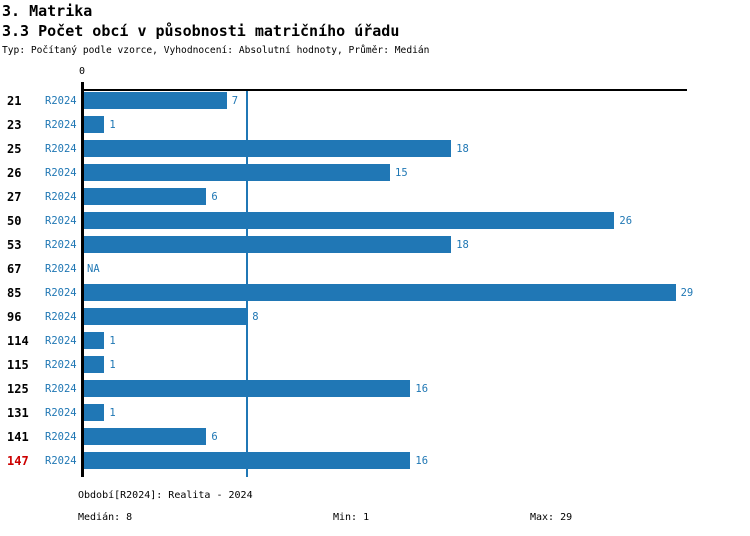 Image resolution: width=750 pixels, height=536 pixels. What do you see at coordinates (351, 517) in the screenshot?
I see `min-stat: Min: 1` at bounding box center [351, 517].